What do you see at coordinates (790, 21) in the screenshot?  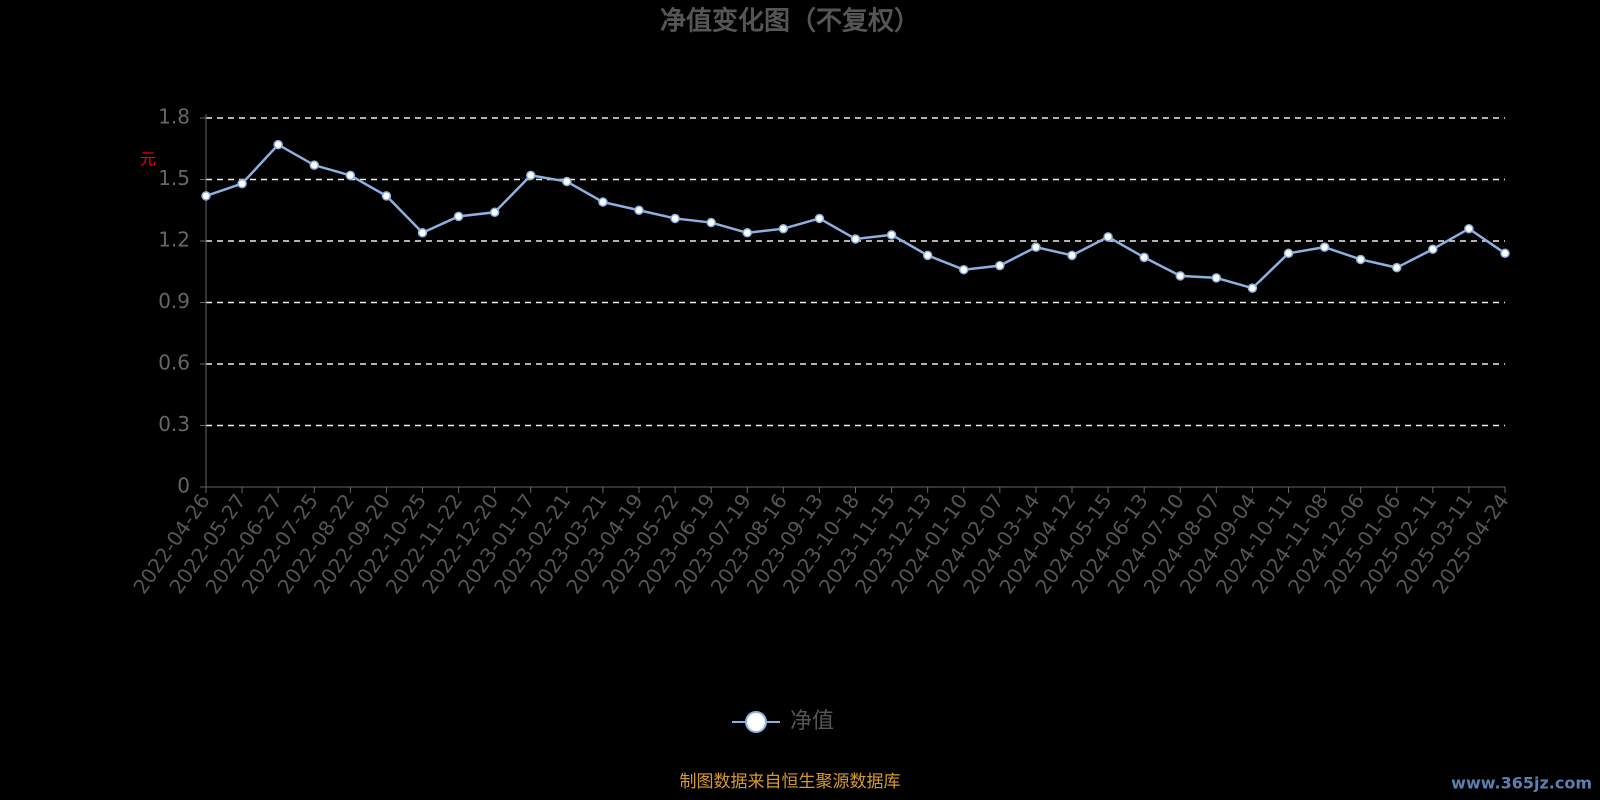 I see `chart-title: 净值变化图（不复权）` at bounding box center [790, 21].